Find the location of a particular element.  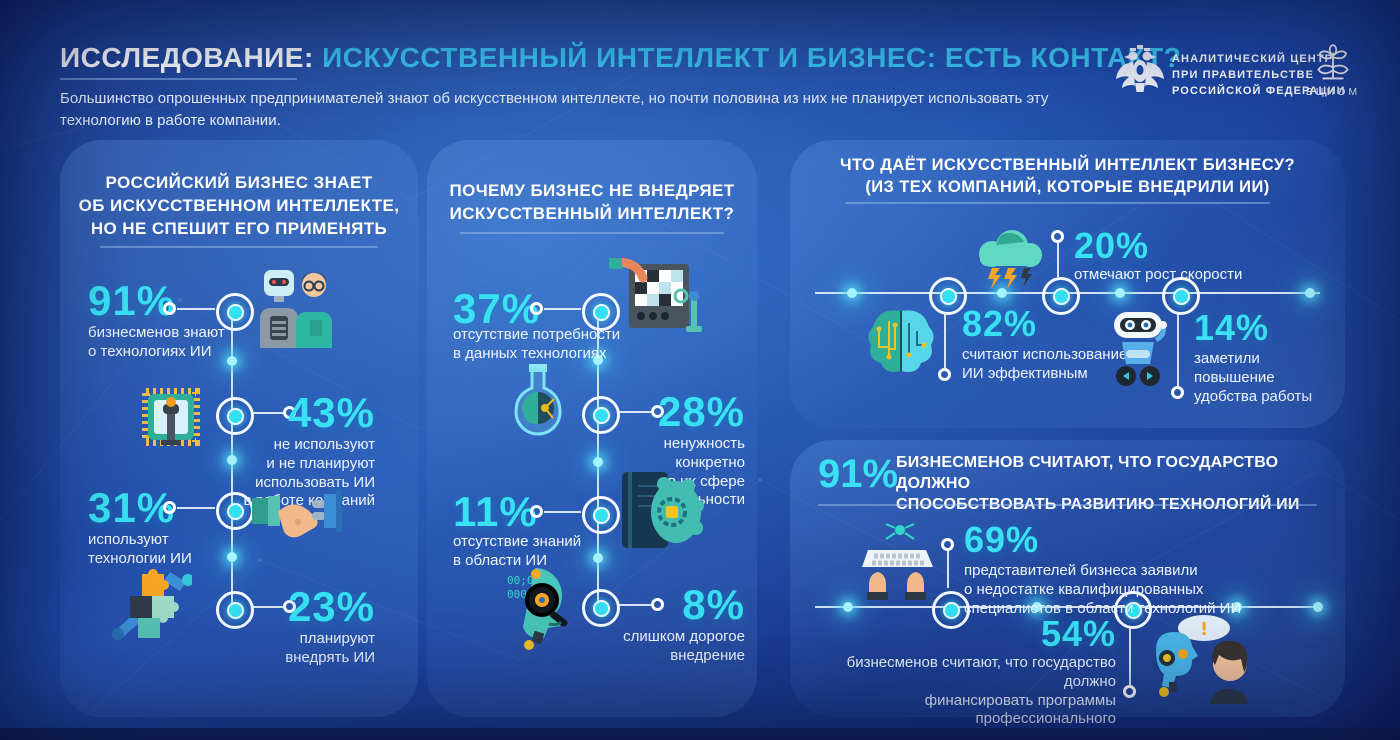

stat-value: 8% is located at coordinates (713, 604).